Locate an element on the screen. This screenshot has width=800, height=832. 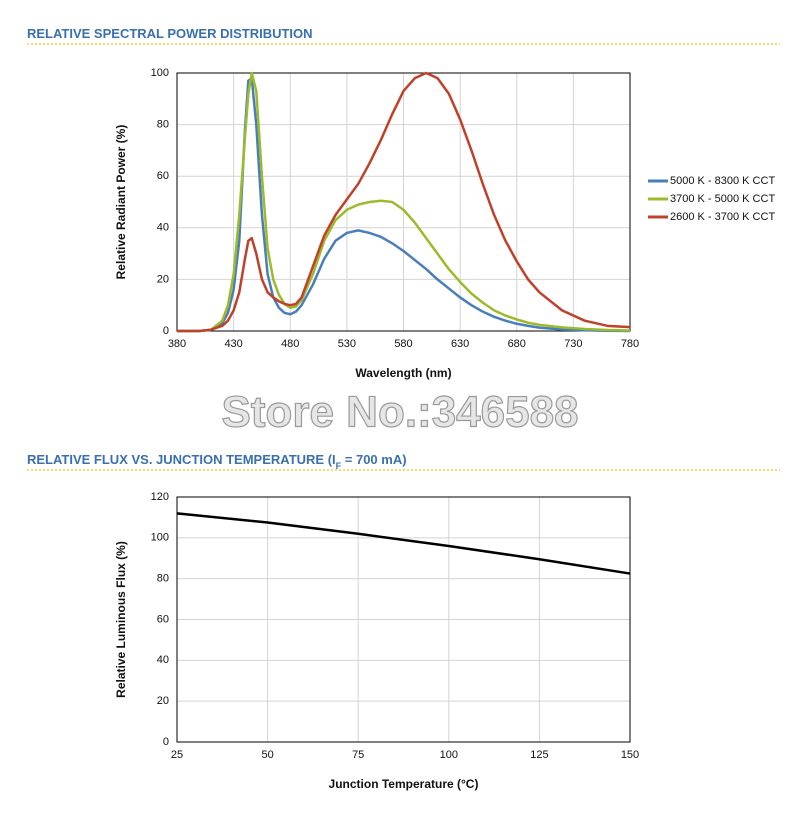
x-tick-label: 125 is located at coordinates (539, 755).